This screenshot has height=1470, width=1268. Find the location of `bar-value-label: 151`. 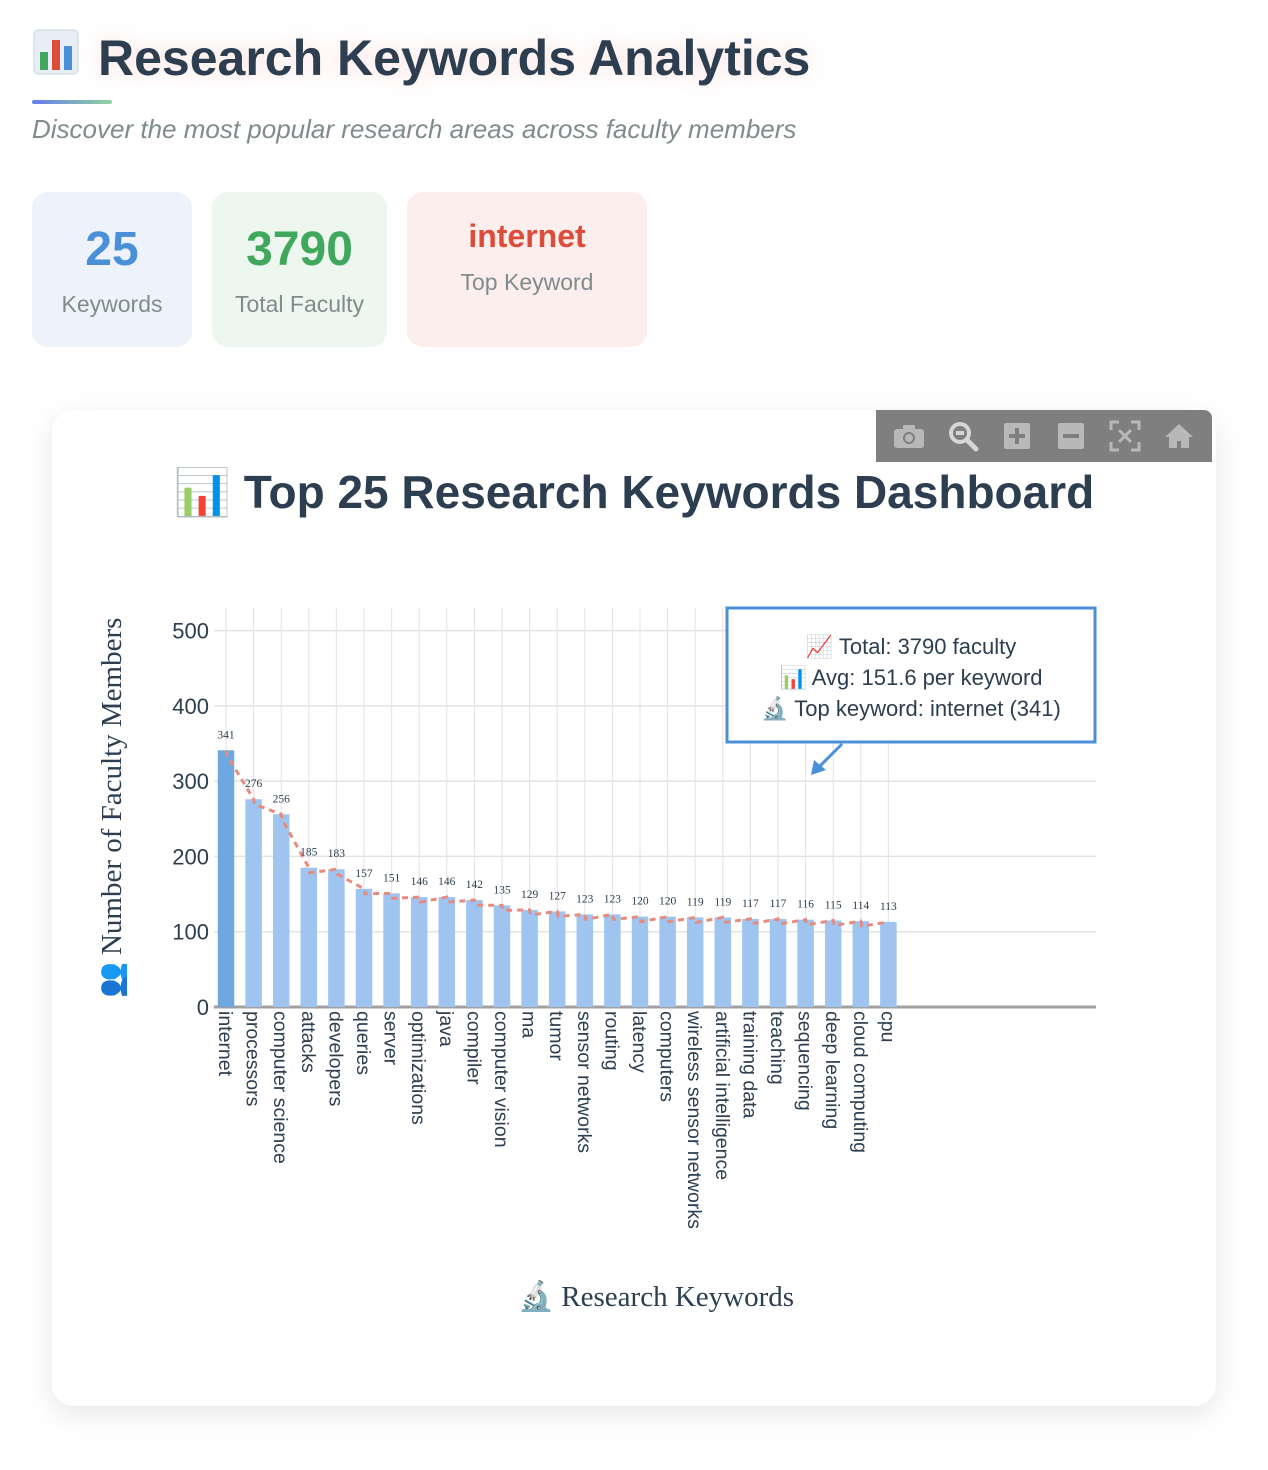

bar-value-label: 151 is located at coordinates (392, 878).